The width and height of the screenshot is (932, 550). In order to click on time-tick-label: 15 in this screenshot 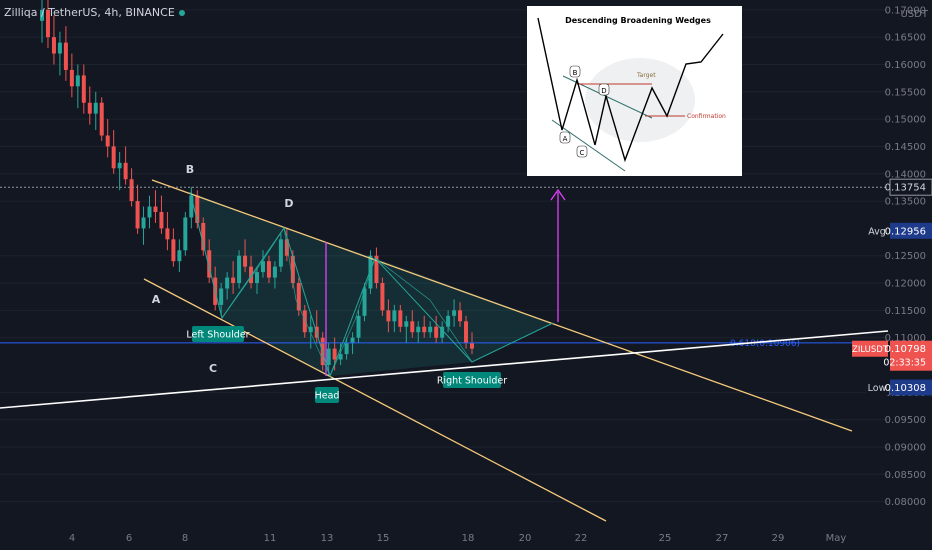, I will do `click(383, 538)`.